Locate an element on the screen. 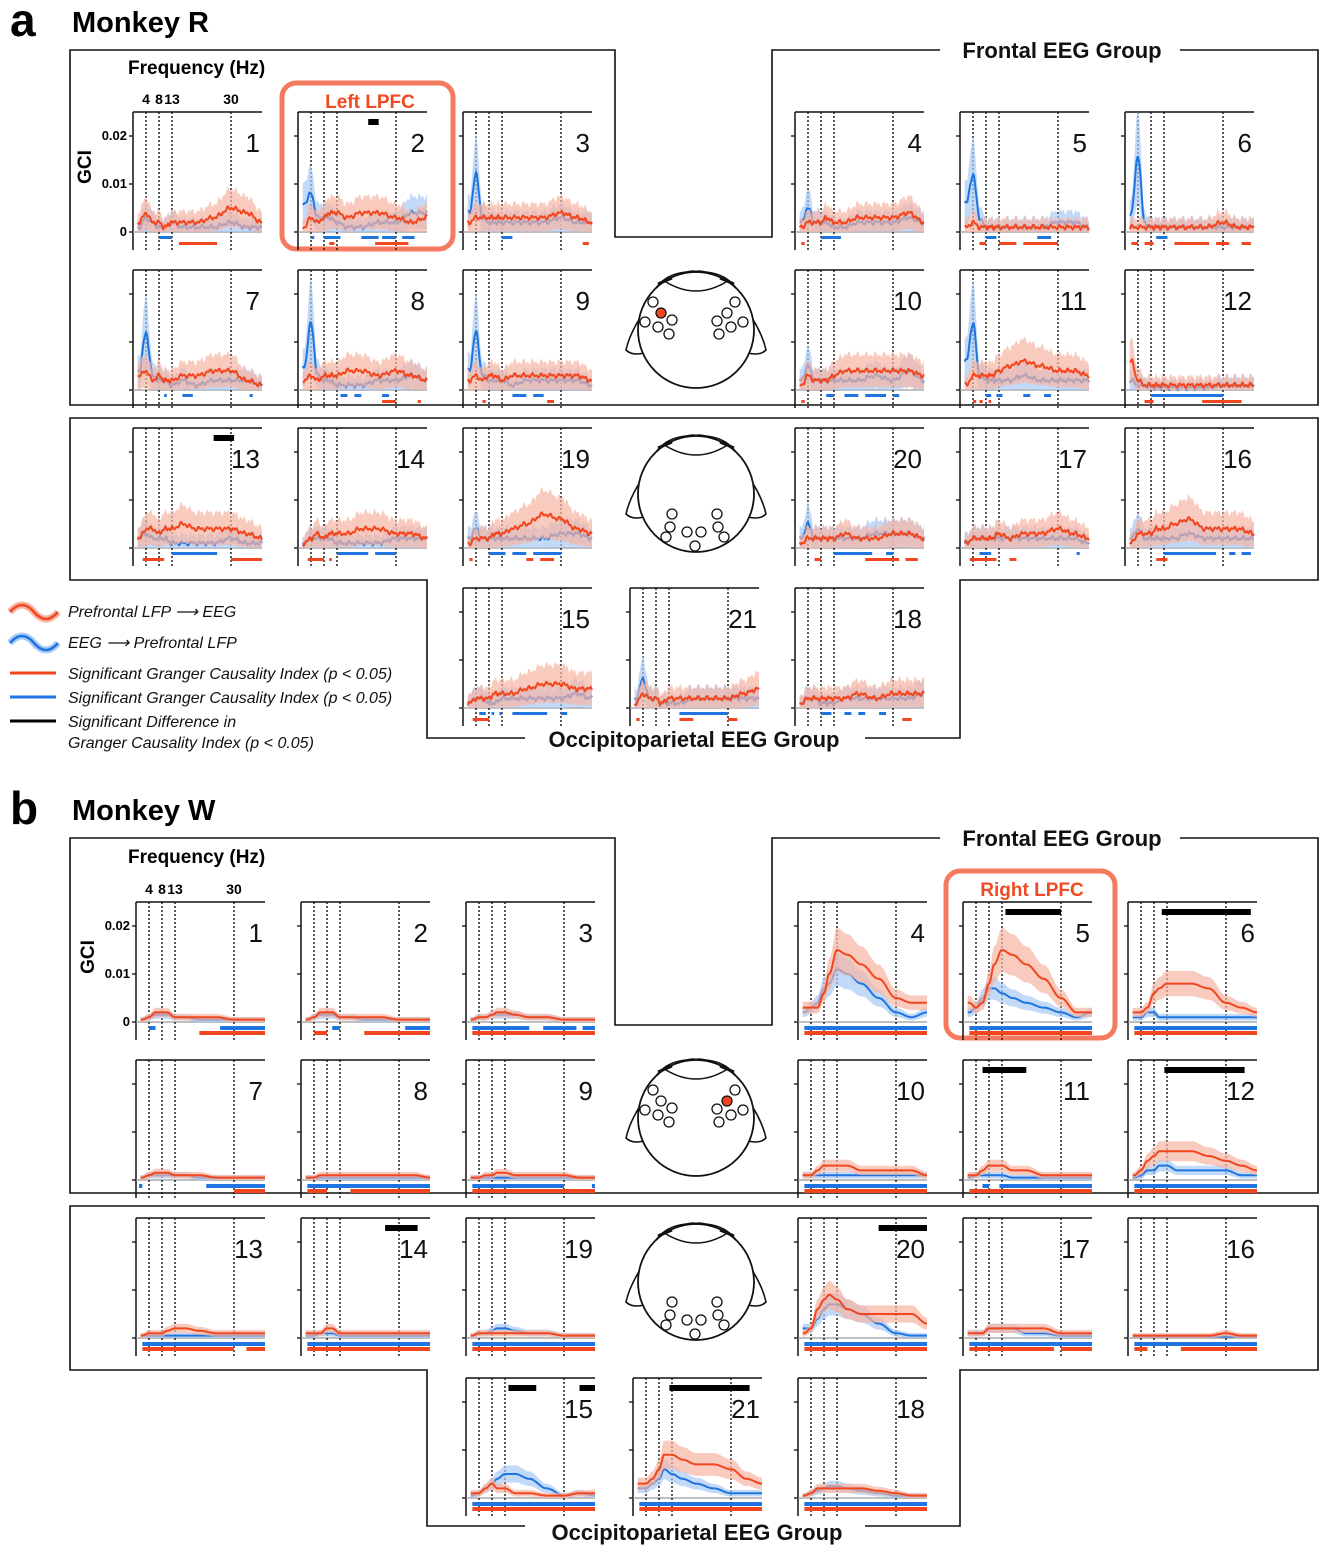  gci-plot-12: 12 is located at coordinates (1190, 1128).